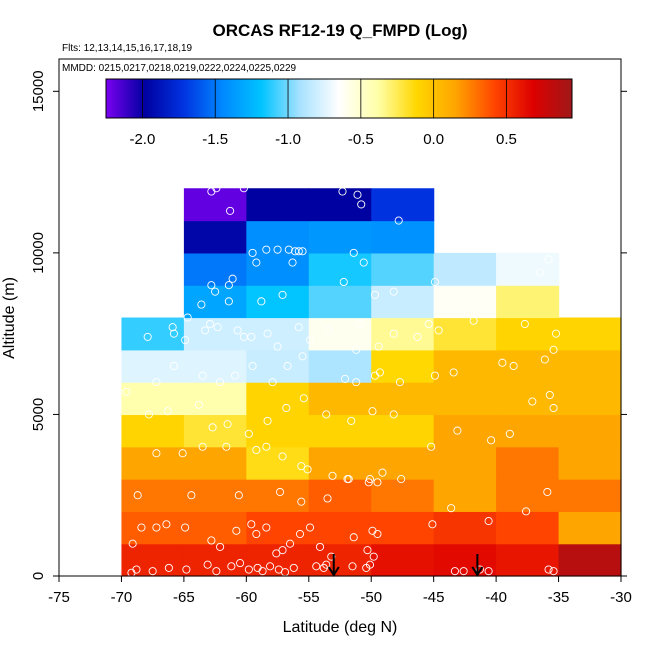 The image size is (650, 650). I want to click on colorbar-tick-label: -2.0, so click(142, 139).